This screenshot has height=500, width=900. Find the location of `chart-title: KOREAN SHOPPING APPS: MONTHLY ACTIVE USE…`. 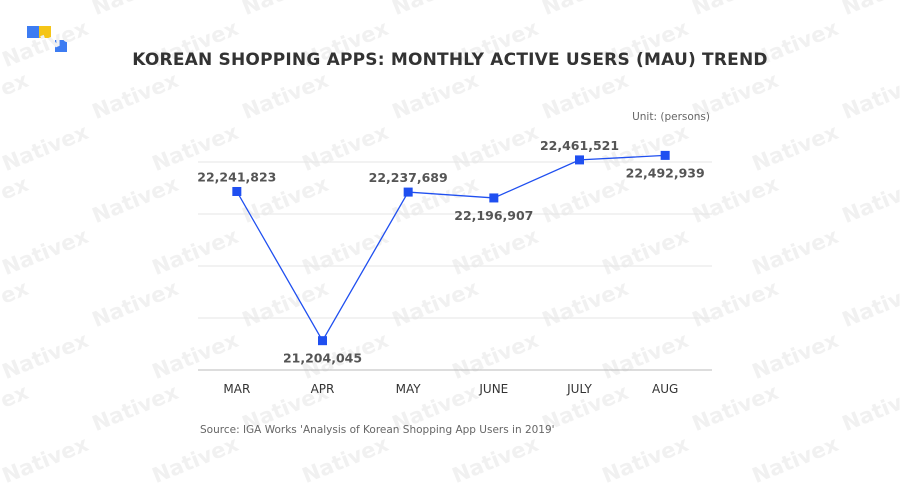

chart-title: KOREAN SHOPPING APPS: MONTHLY ACTIVE USE… is located at coordinates (450, 60).